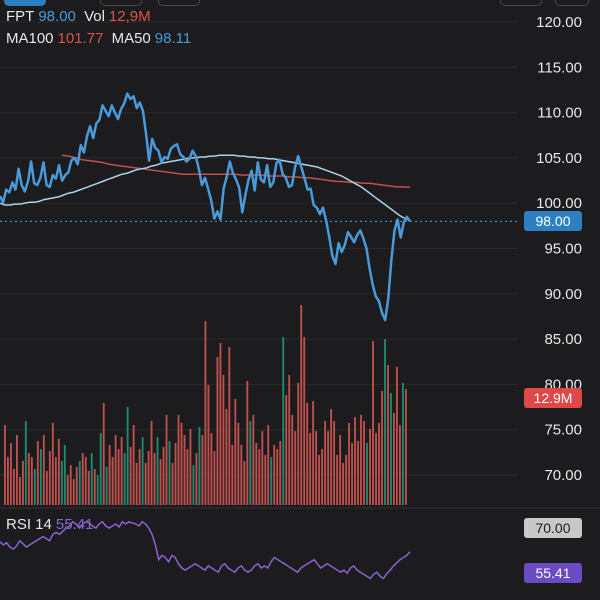 This screenshot has width=600, height=600. Describe the element at coordinates (563, 339) in the screenshot. I see `price-tick-label: 85.00` at that location.